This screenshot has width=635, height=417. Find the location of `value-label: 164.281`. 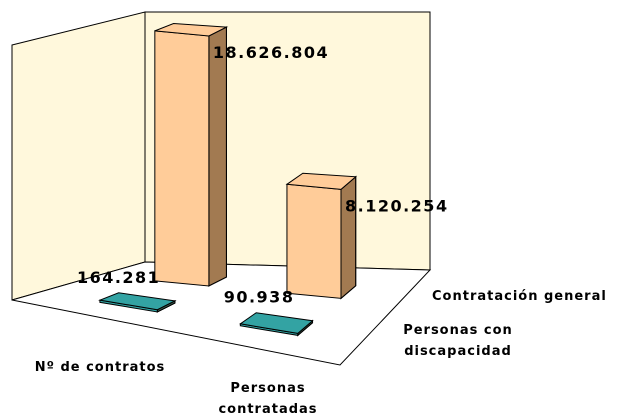

value-label: 164.281 is located at coordinates (118, 277).